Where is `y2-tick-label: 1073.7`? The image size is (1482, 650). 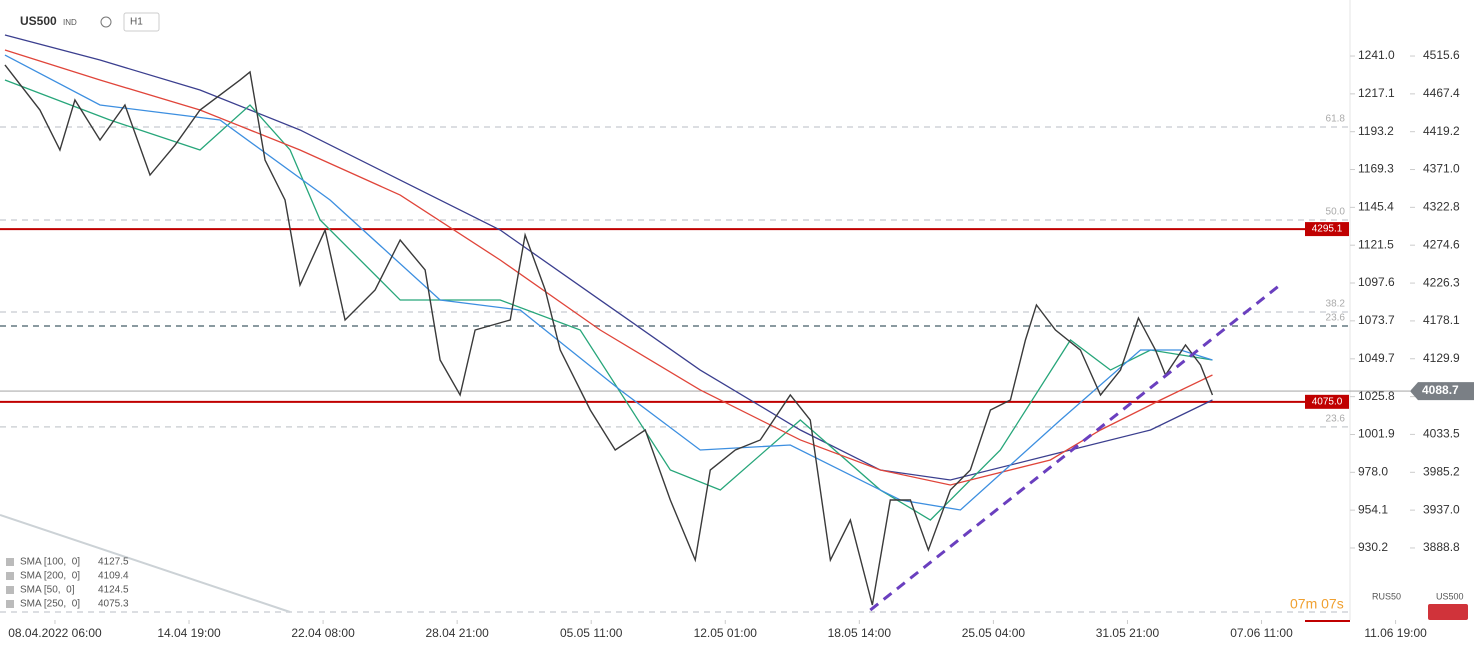
y2-tick-label: 1073.7 is located at coordinates (1376, 320).